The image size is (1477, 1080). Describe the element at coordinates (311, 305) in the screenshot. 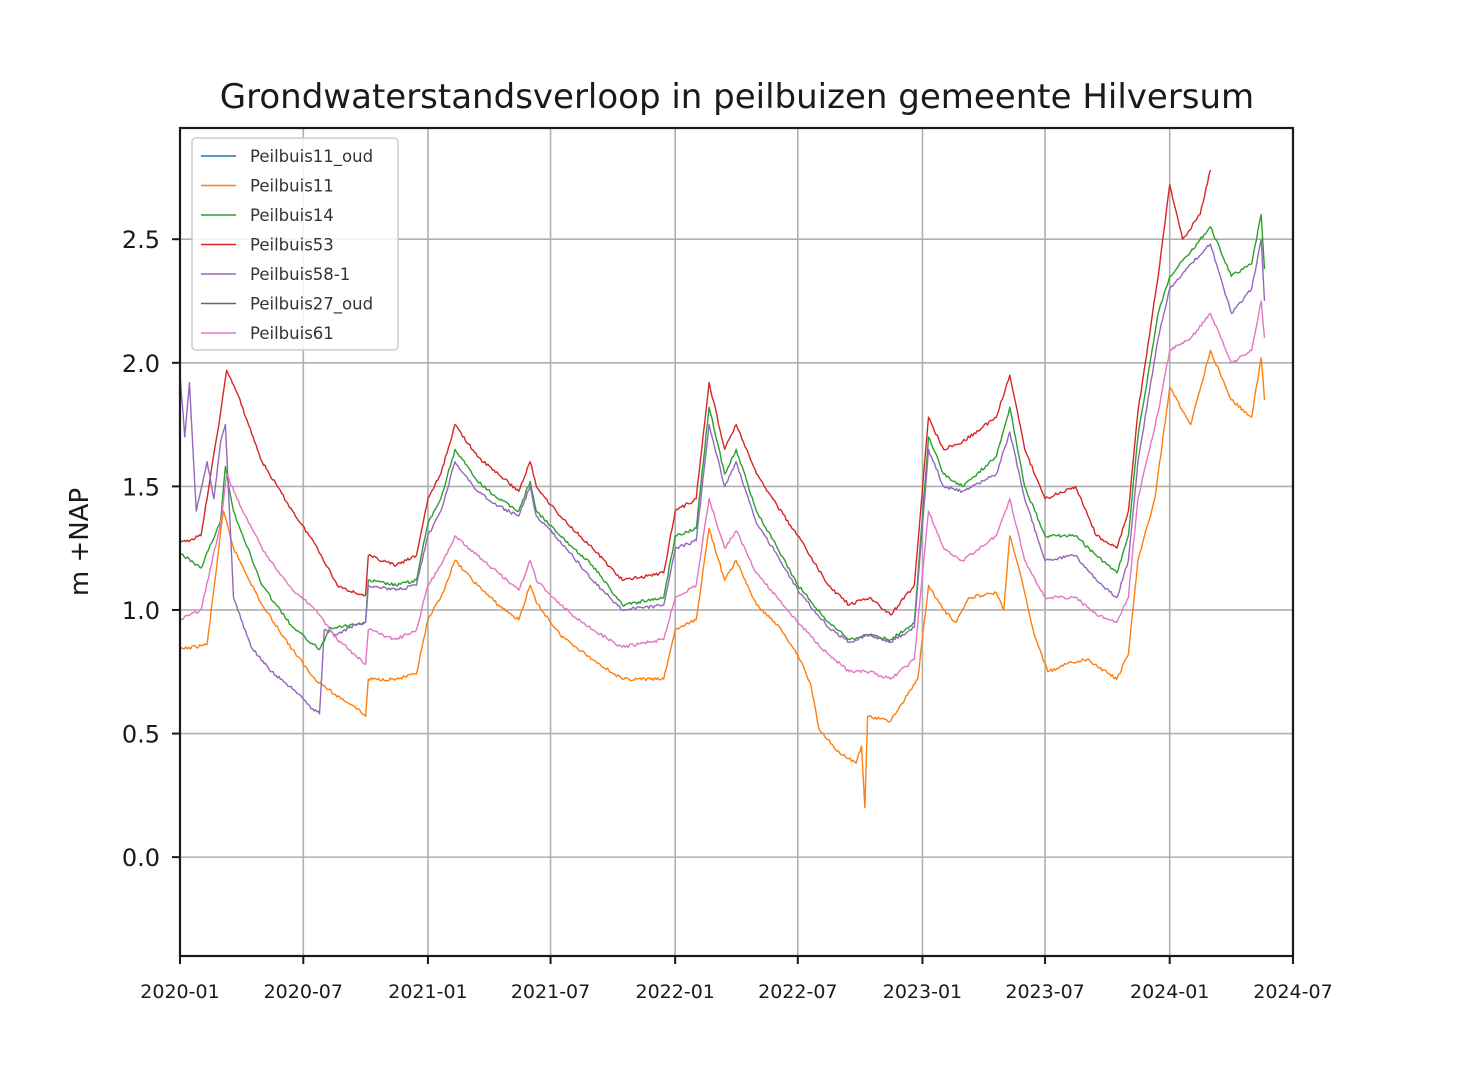

I see `legend-label: Peilbuis27_oud` at that location.